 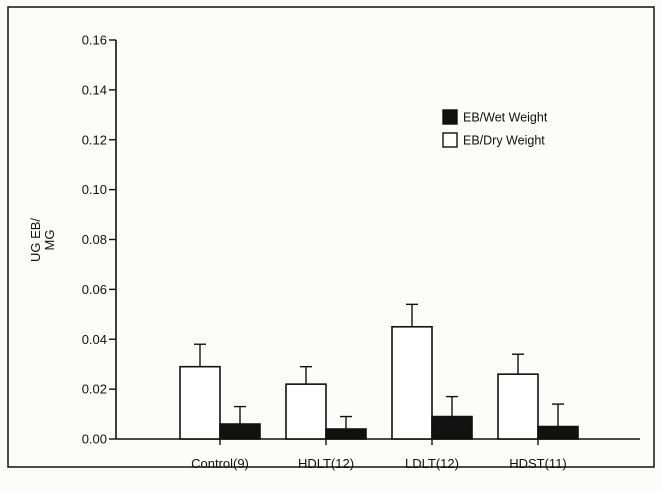 What do you see at coordinates (35, 240) in the screenshot?
I see `y-axis-label-line: UG EB/` at bounding box center [35, 240].